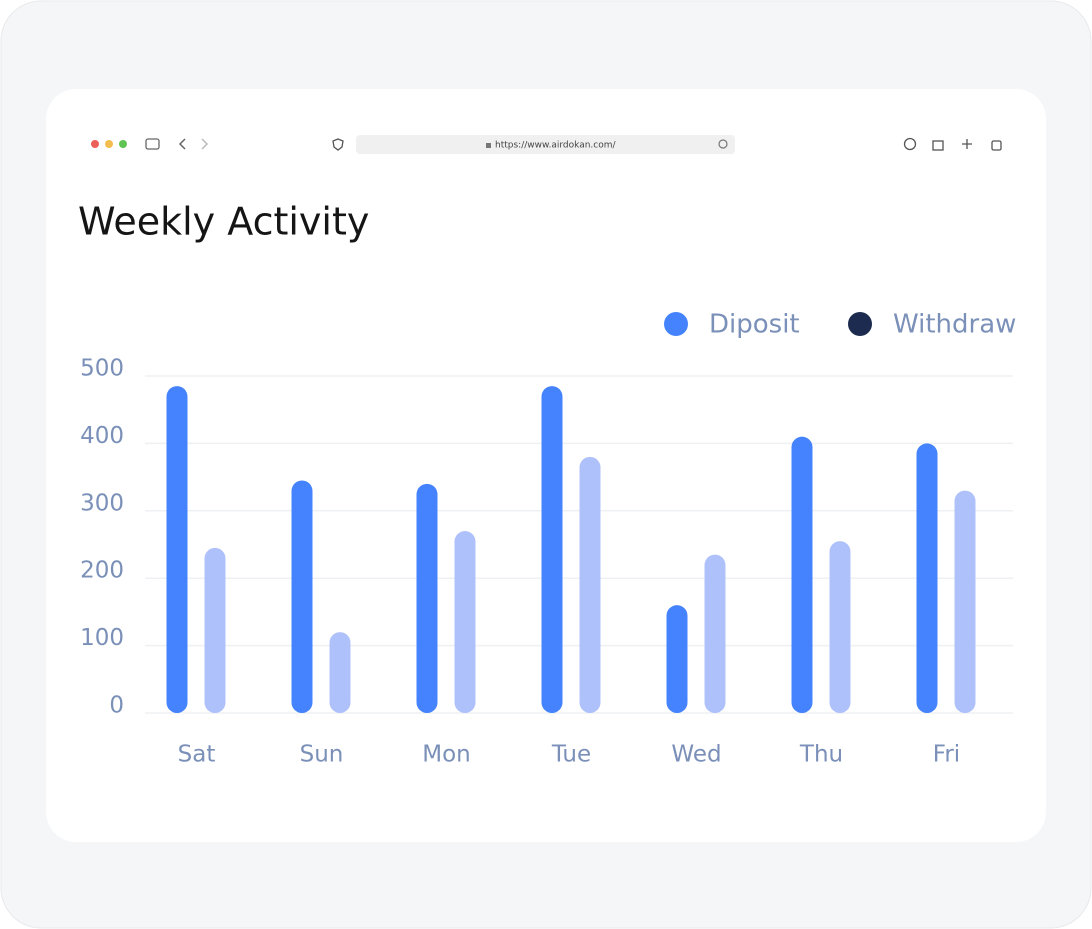  I want to click on url-bar, so click(545, 144).